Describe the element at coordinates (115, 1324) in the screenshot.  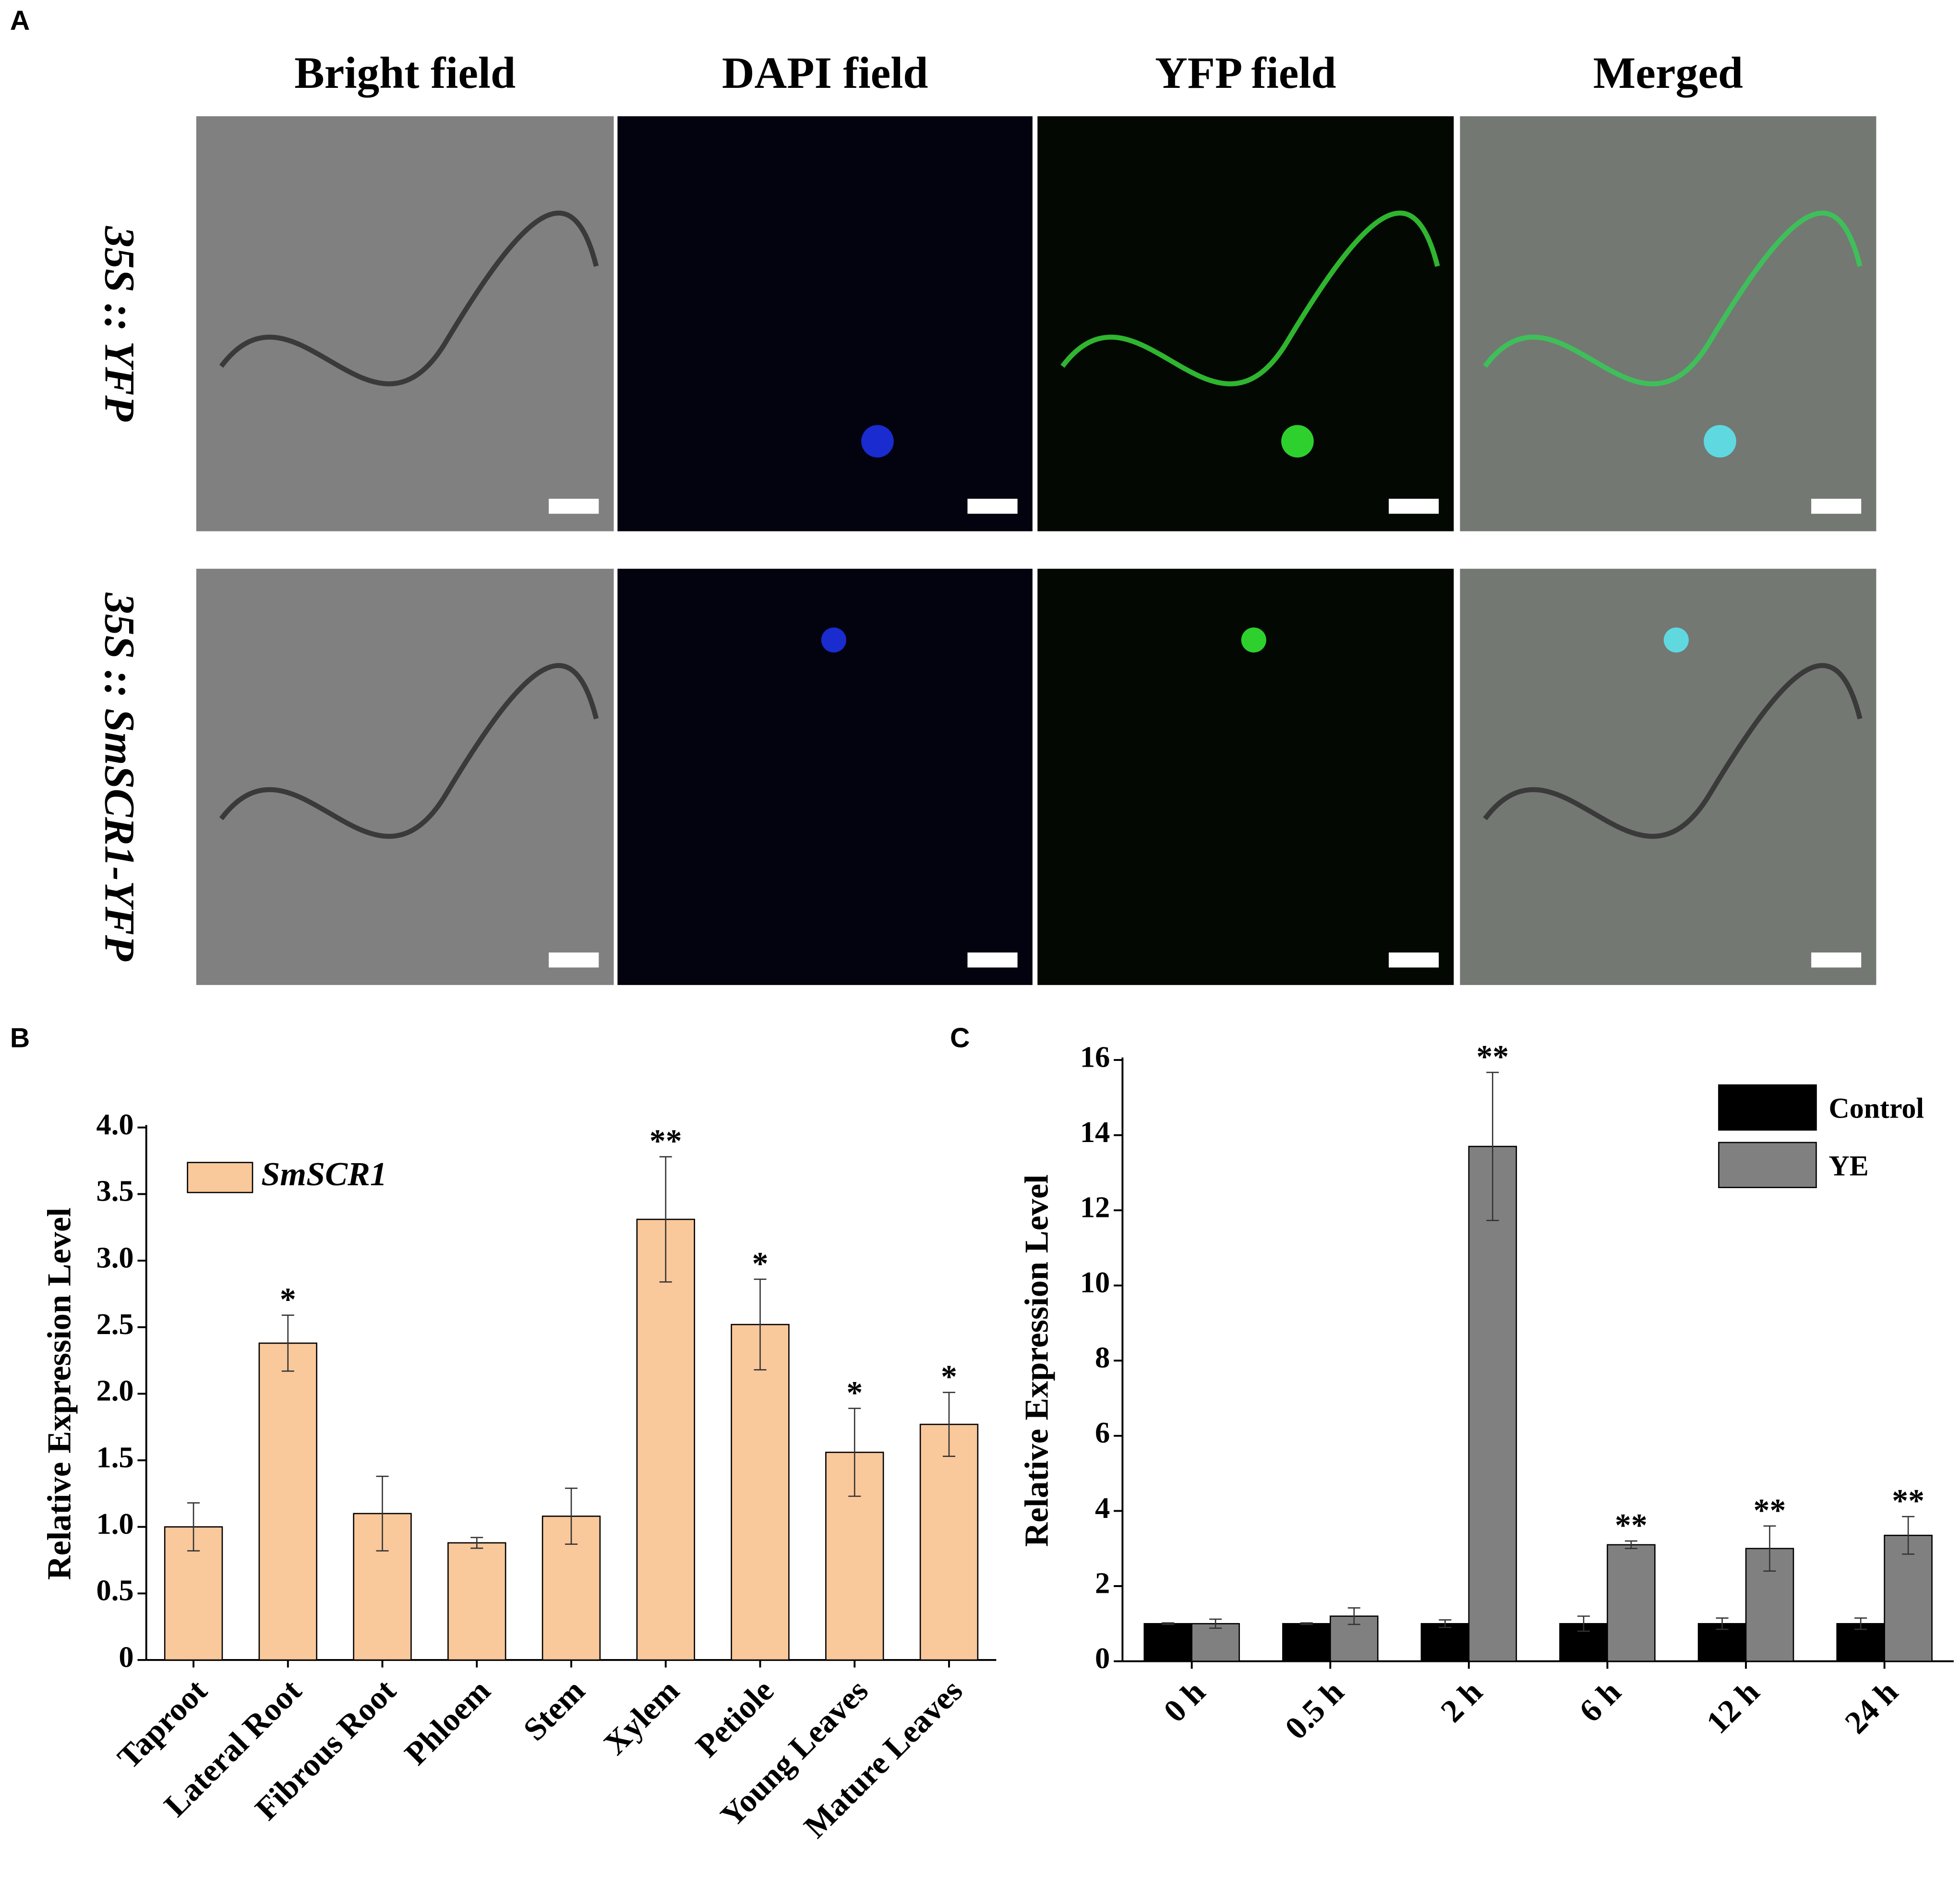
I see `y-tick-label: 2.5` at that location.